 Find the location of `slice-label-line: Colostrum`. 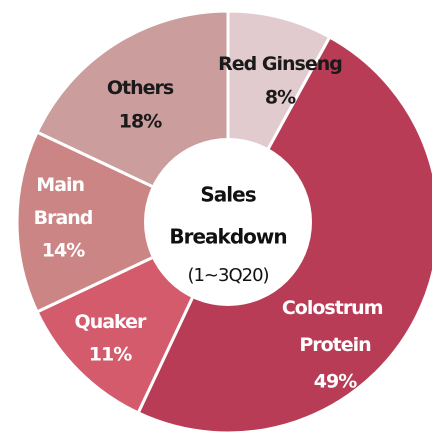

slice-label-line: Colostrum is located at coordinates (335, 308).